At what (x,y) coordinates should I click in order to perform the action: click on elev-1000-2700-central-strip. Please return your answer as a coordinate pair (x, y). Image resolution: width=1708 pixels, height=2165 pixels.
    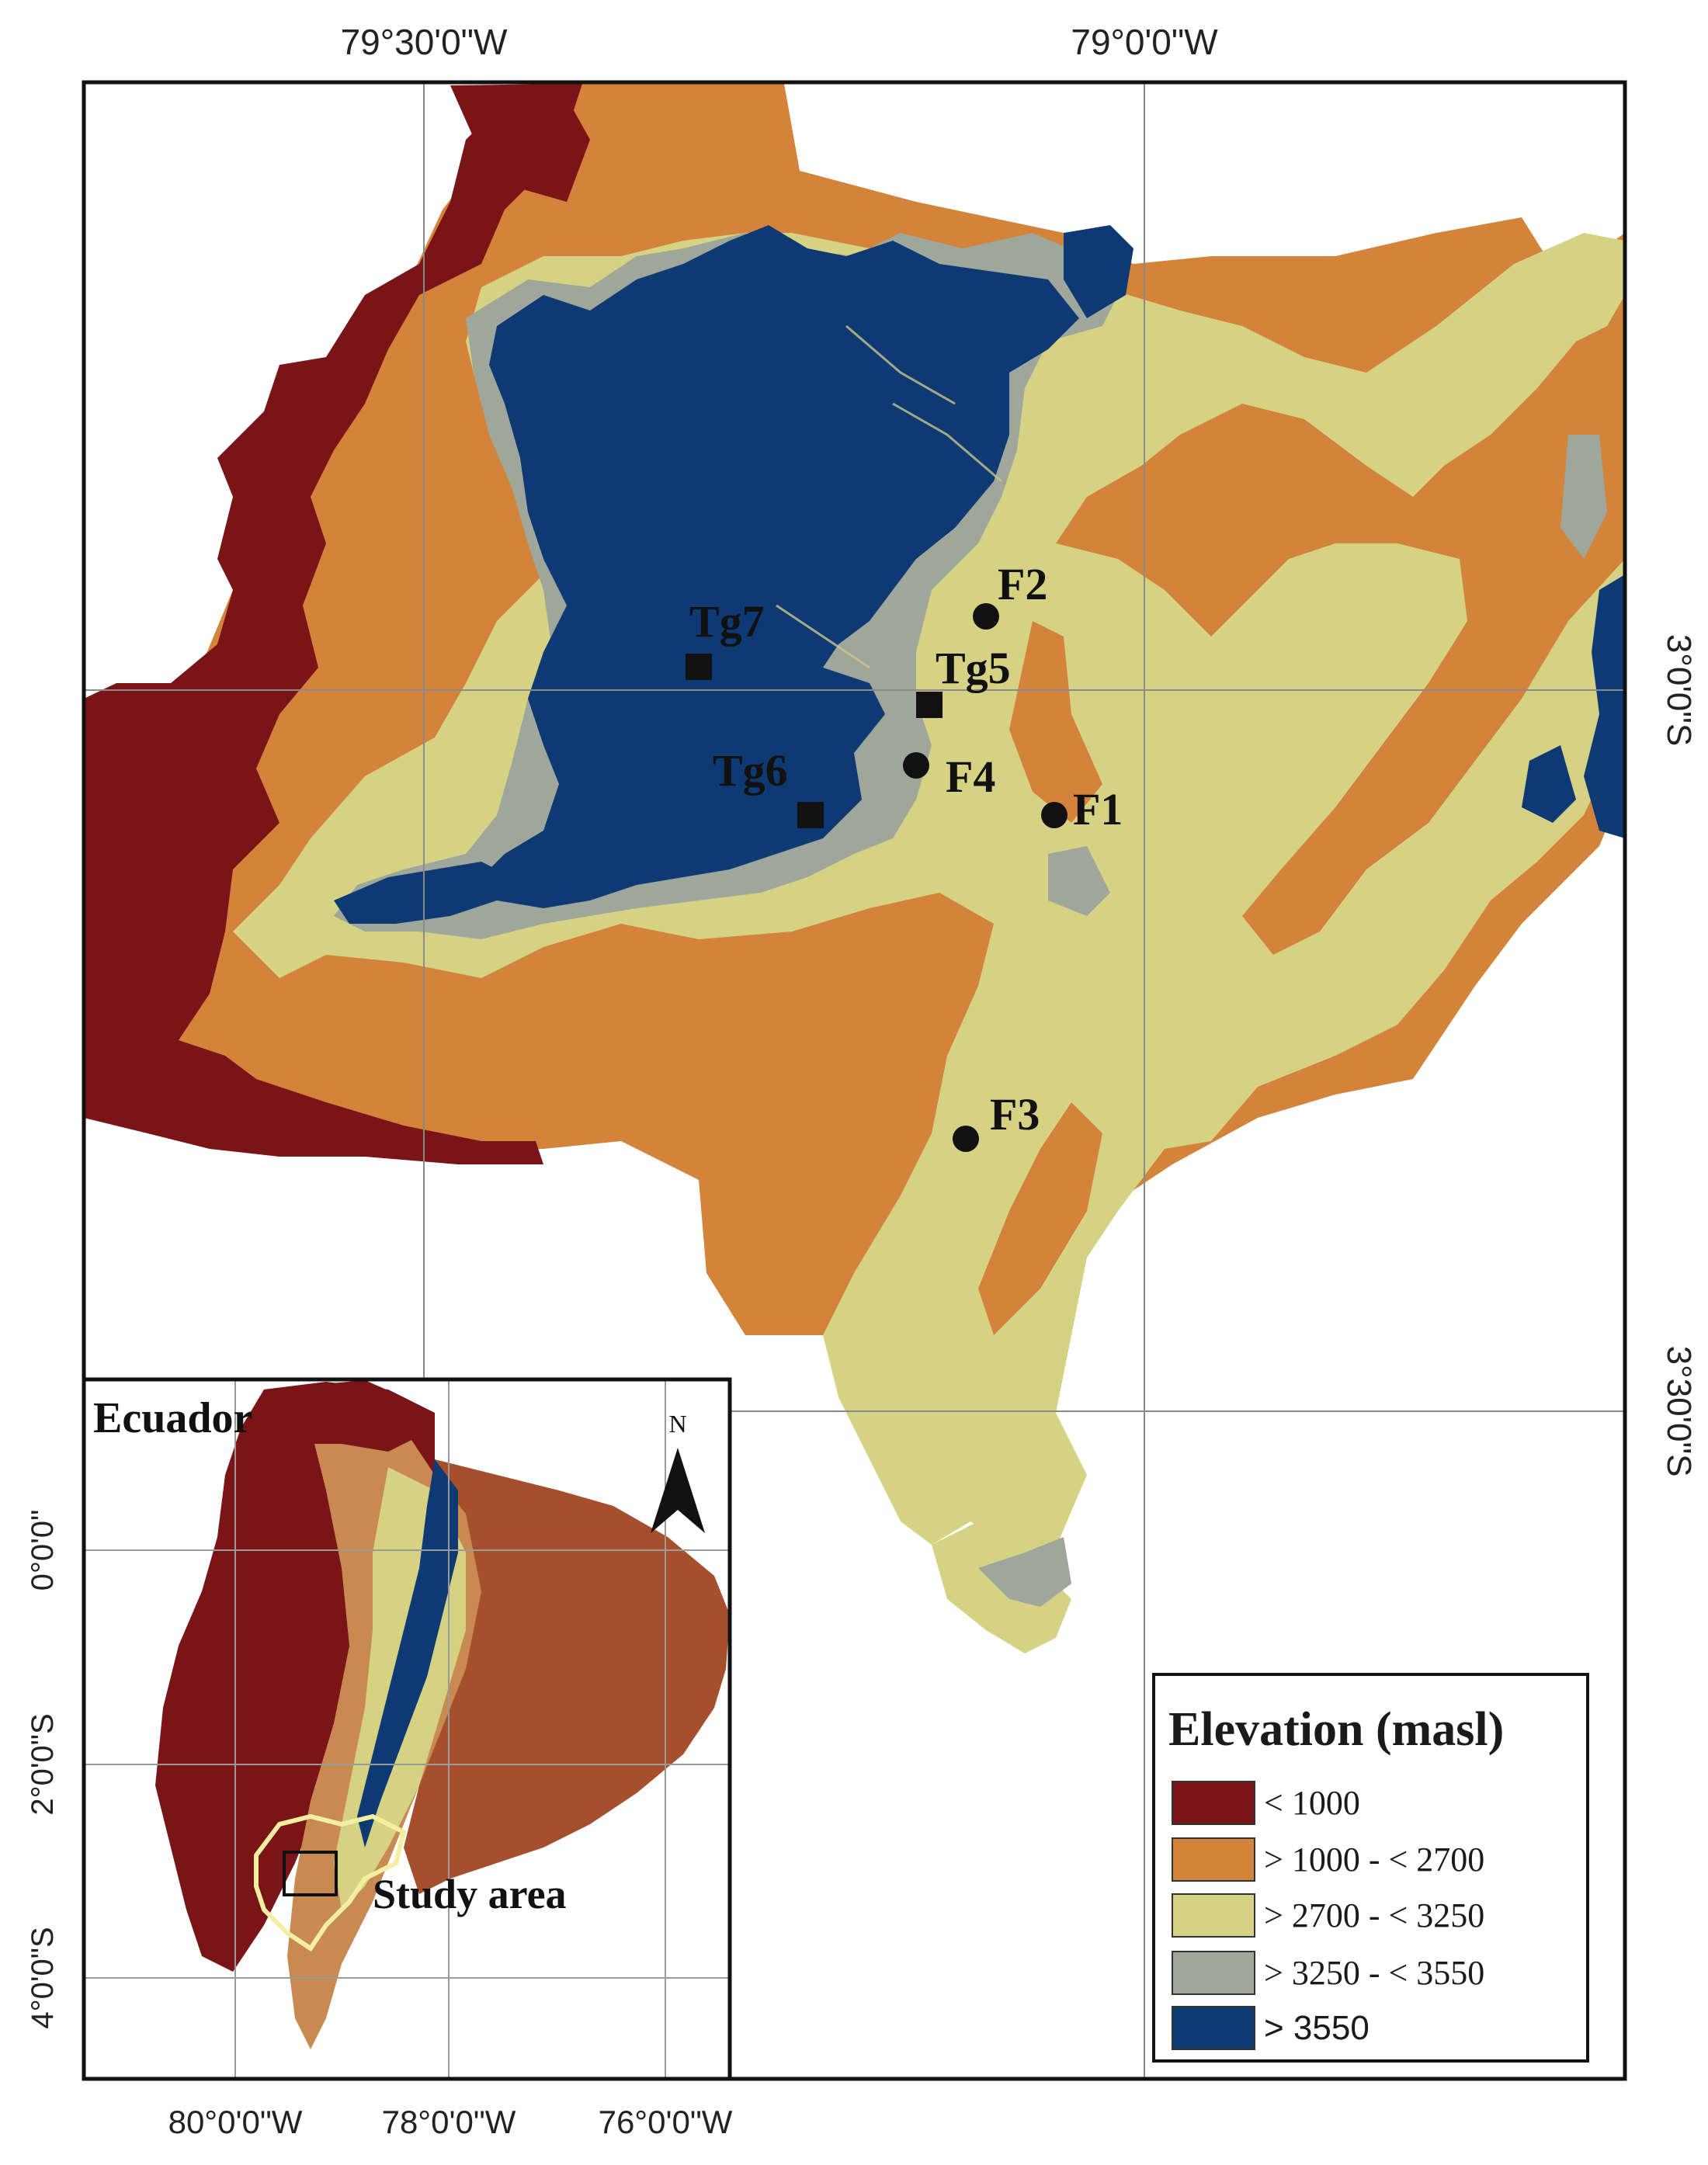
    Looking at the image, I should click on (1055, 722).